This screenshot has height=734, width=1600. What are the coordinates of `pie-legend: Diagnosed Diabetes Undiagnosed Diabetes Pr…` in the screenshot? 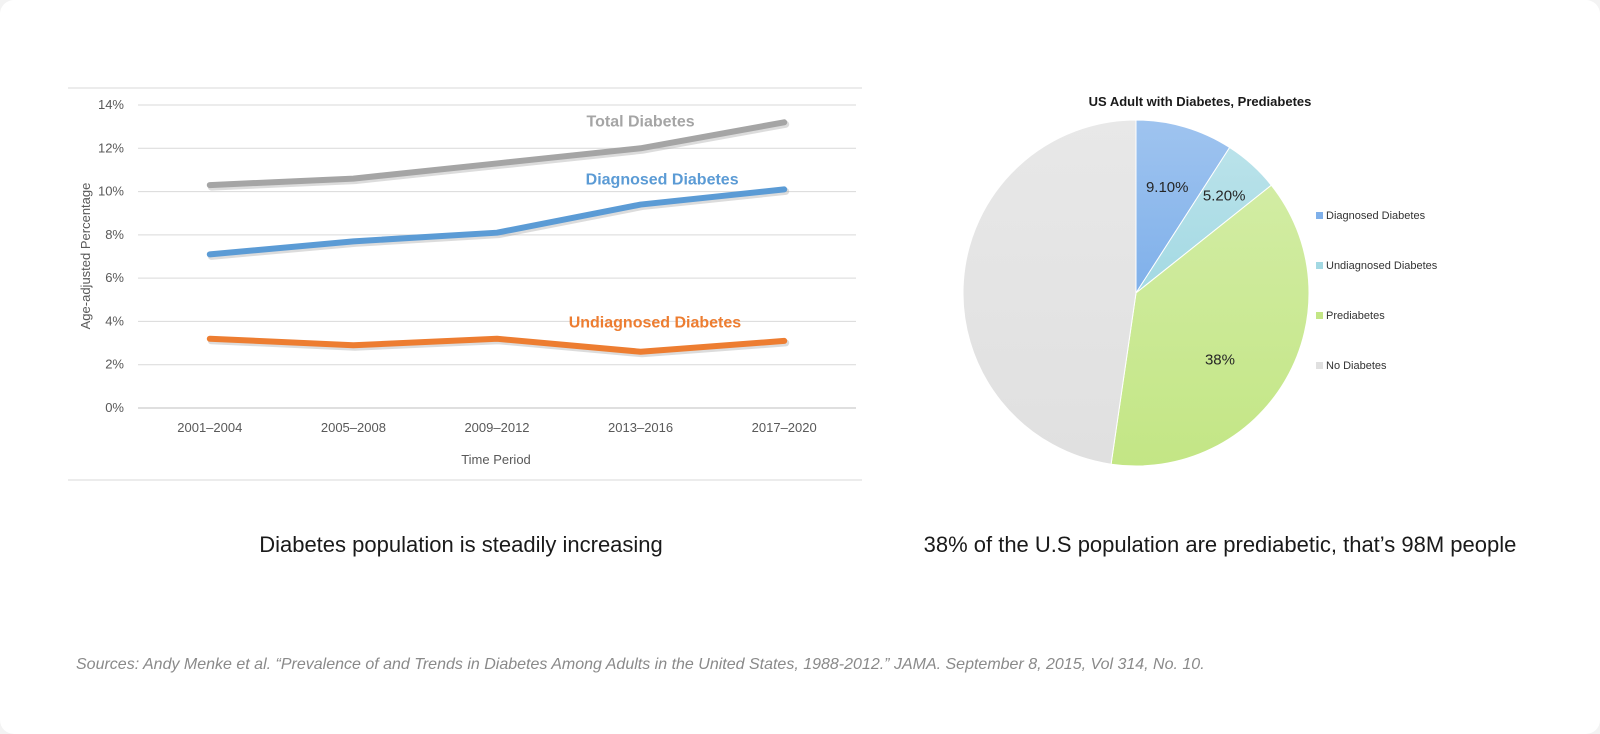 It's located at (1377, 291).